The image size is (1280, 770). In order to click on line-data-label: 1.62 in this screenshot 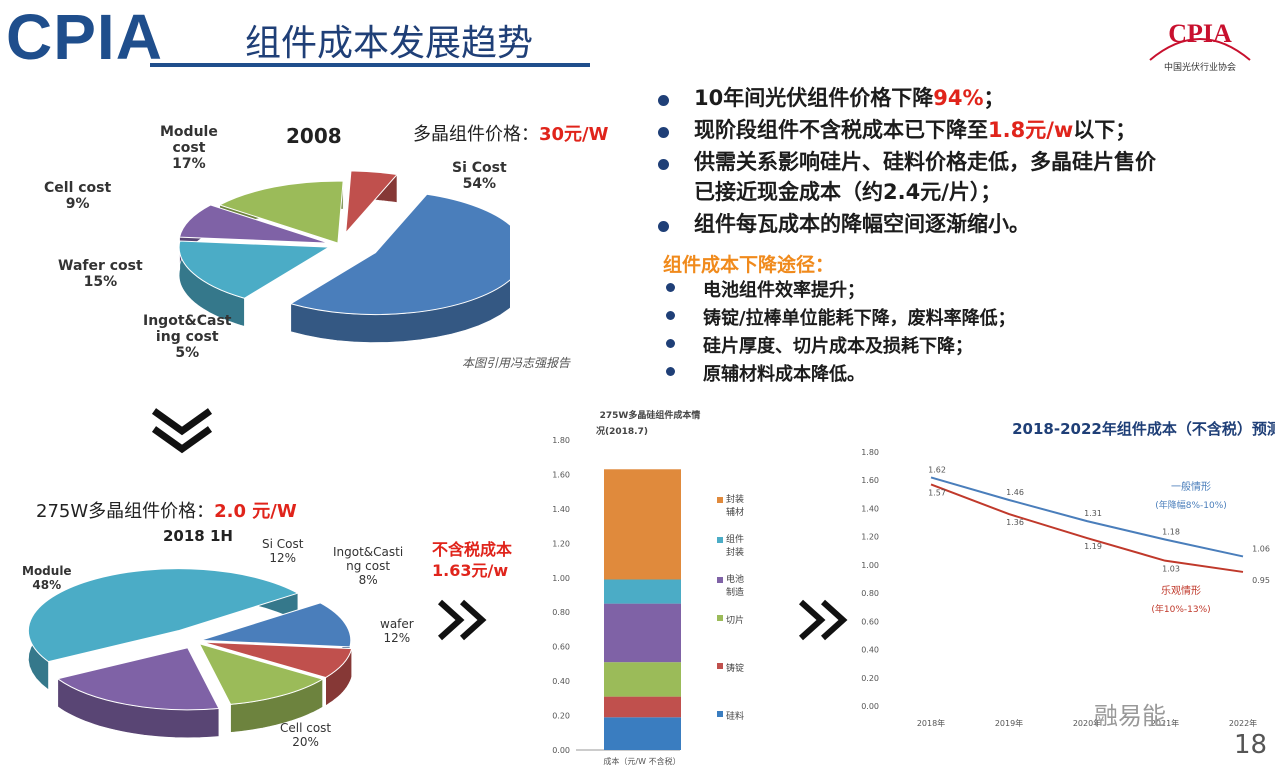, I will do `click(937, 469)`.